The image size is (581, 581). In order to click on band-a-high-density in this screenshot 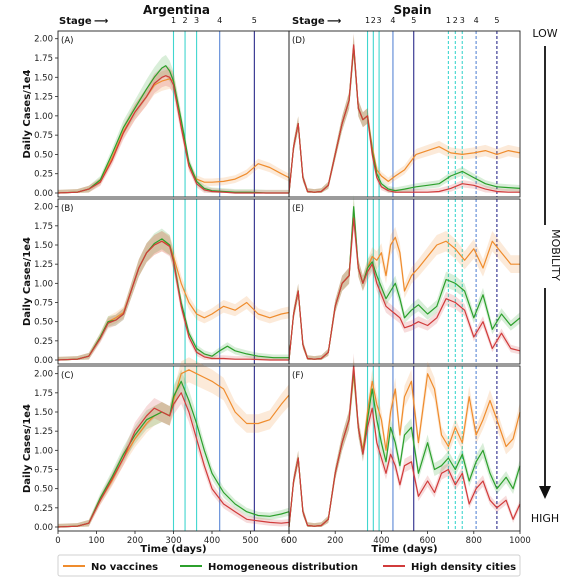, I will do `click(173, 129)`.